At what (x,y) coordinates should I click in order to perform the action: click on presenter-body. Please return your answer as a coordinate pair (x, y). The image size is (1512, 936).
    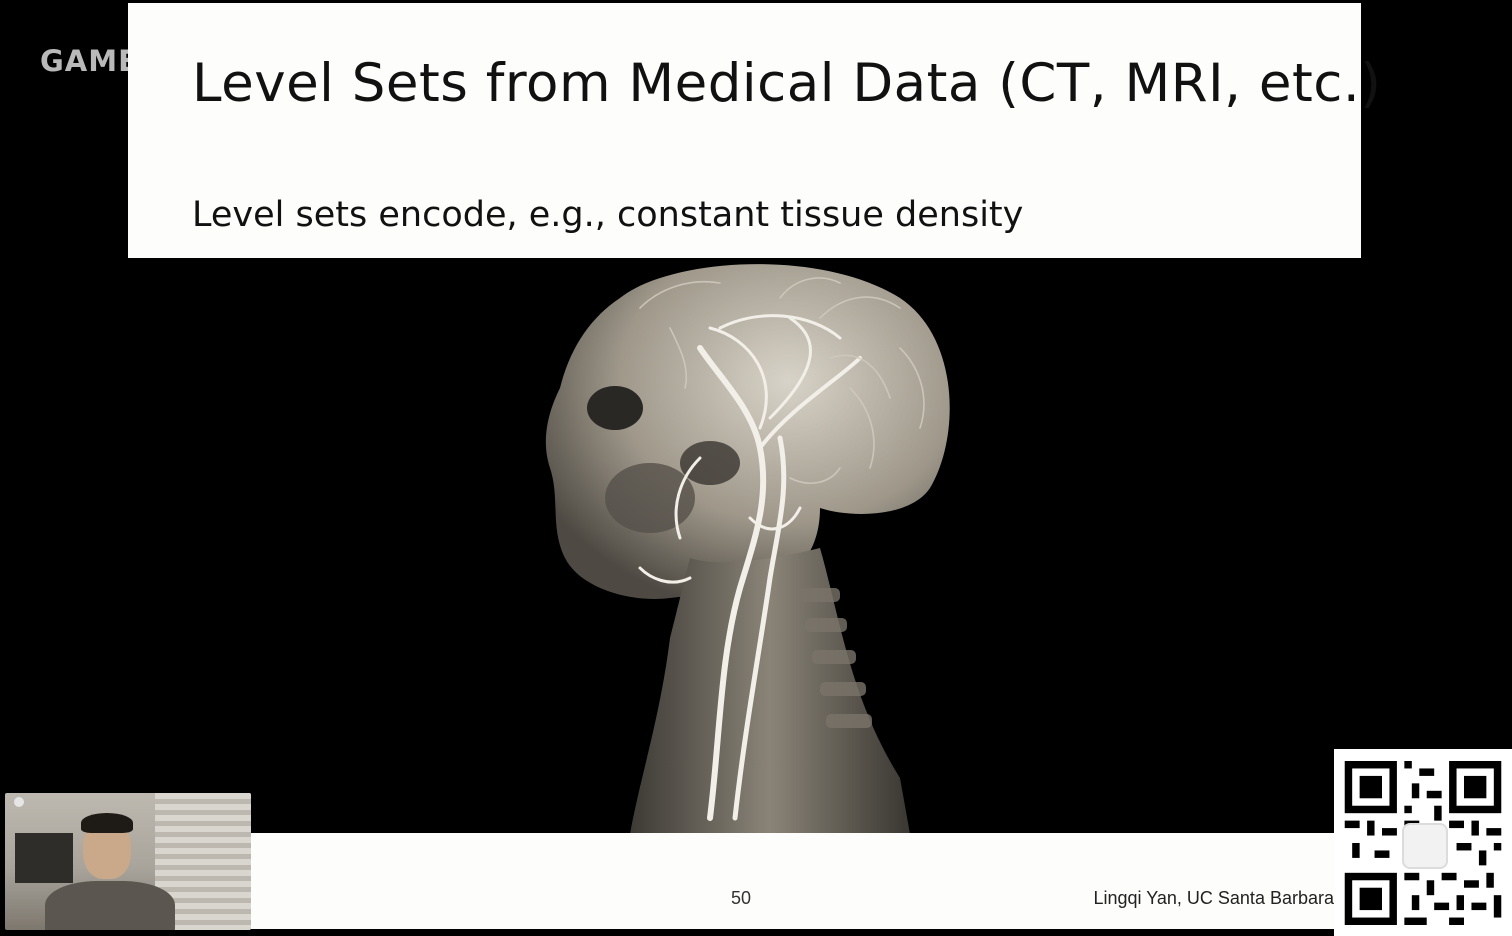
    Looking at the image, I should click on (110, 905).